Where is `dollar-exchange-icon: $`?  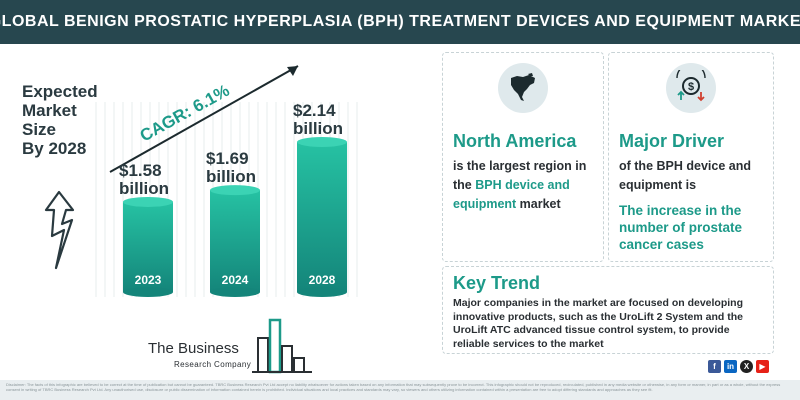 dollar-exchange-icon: $ is located at coordinates (691, 88).